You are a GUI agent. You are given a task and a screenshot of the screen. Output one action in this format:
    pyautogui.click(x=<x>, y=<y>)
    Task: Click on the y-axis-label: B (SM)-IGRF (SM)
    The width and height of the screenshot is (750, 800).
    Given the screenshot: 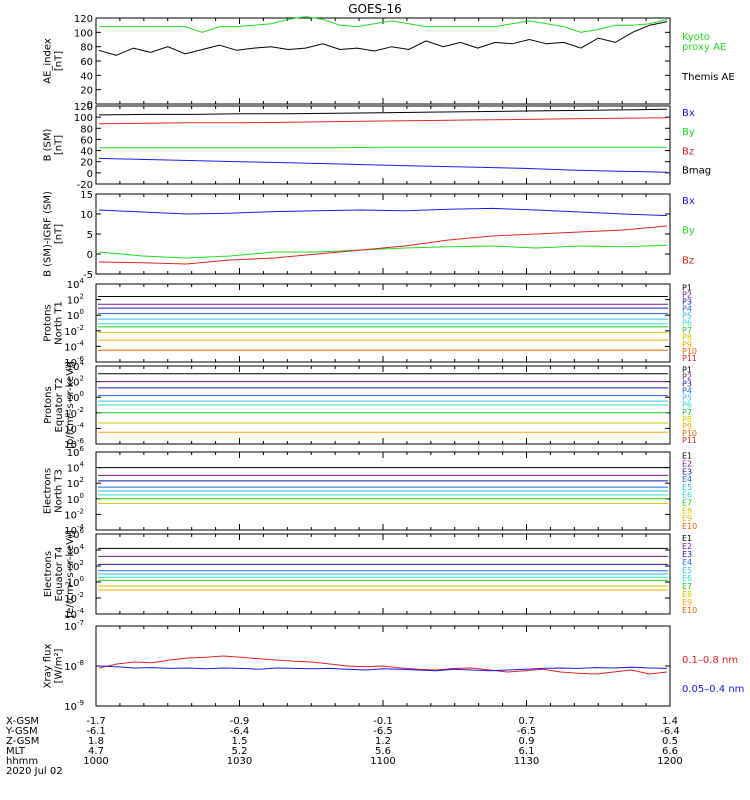 What is the action you would take?
    pyautogui.click(x=48, y=234)
    